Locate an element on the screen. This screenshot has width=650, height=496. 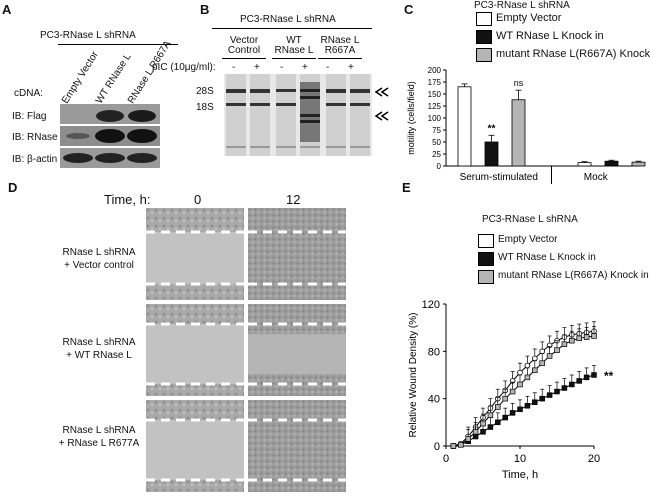
row-label-wt-line1: RNase L shRNA is located at coordinates (99, 342).